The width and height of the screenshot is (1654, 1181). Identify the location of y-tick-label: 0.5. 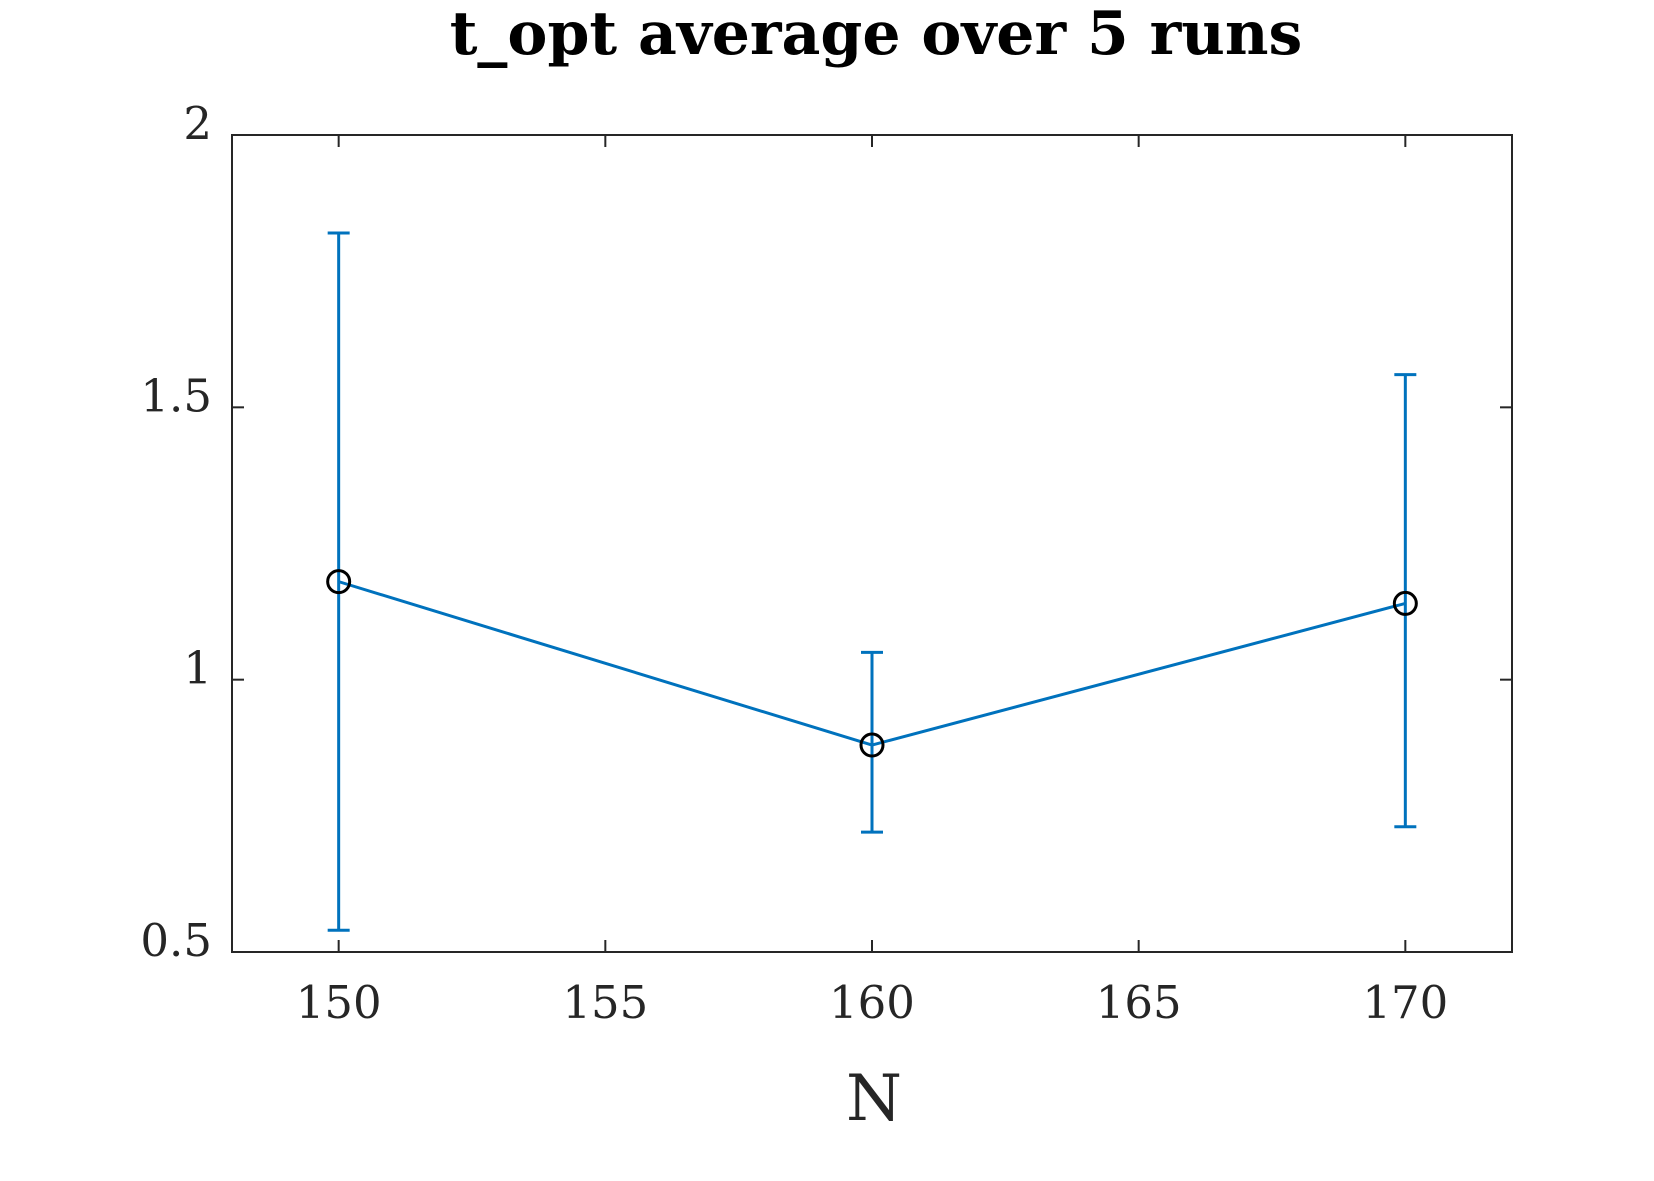
(176, 940).